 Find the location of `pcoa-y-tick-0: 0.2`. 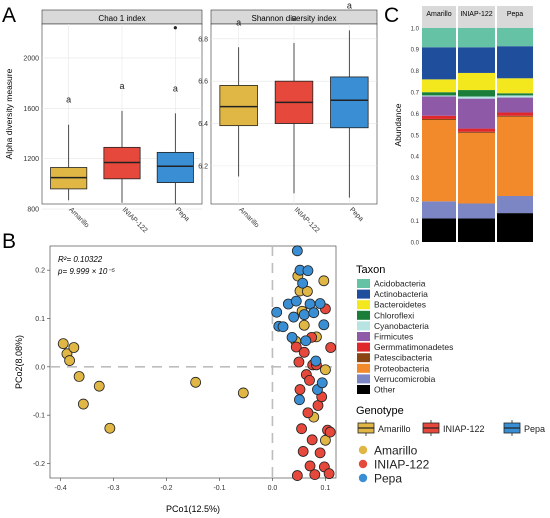

pcoa-y-tick-0: 0.2 is located at coordinates (40, 271).